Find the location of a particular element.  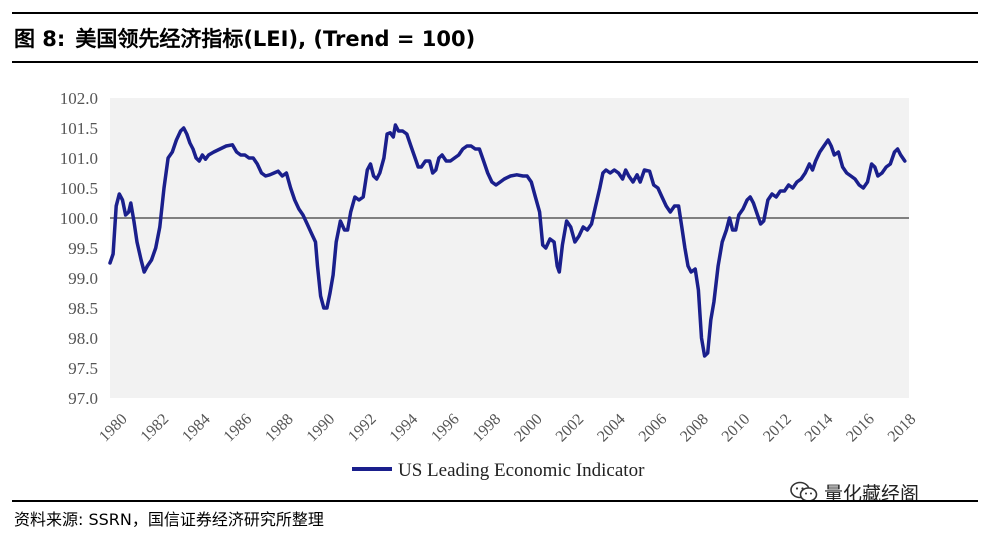

x-tick-label: 1980 is located at coordinates (113, 428).